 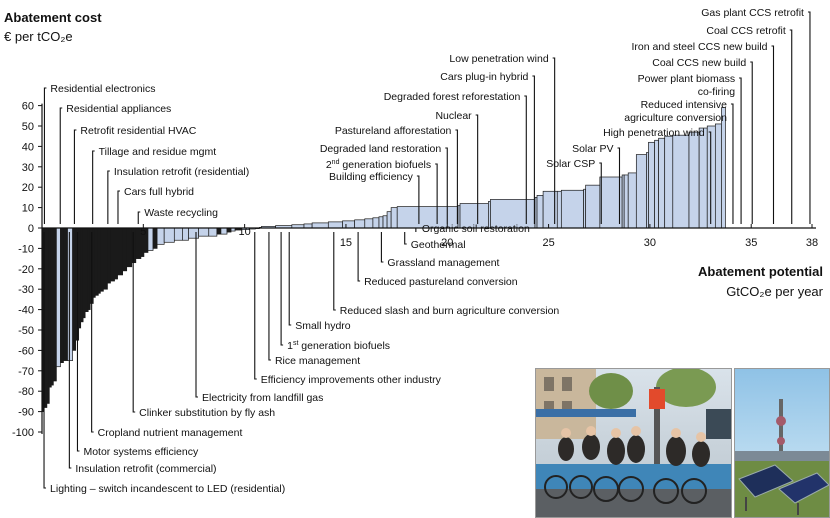 What do you see at coordinates (717, 92) in the screenshot?
I see `category-label-group: co-firing` at bounding box center [717, 92].